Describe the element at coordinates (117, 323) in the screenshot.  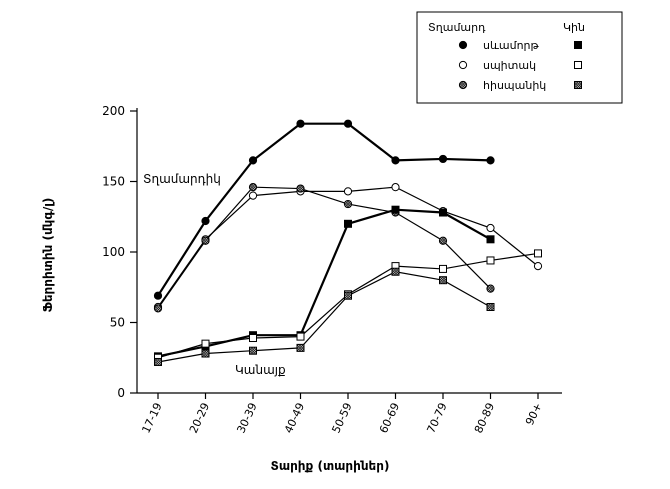
I see `y-tick-label: 50` at that location.